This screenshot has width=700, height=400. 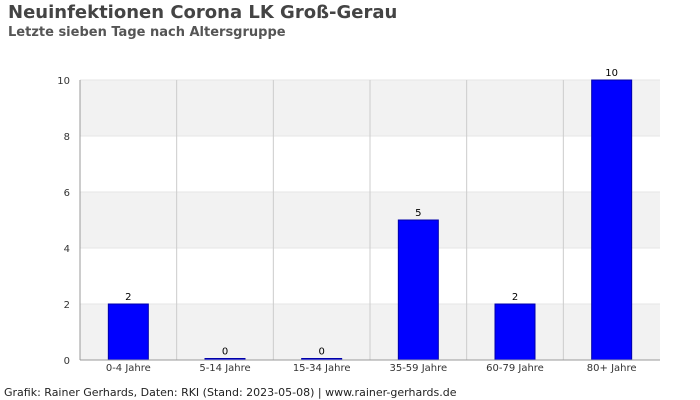 What do you see at coordinates (322, 368) in the screenshot?
I see `x-tick-label-2: 15-34 Jahre` at bounding box center [322, 368].